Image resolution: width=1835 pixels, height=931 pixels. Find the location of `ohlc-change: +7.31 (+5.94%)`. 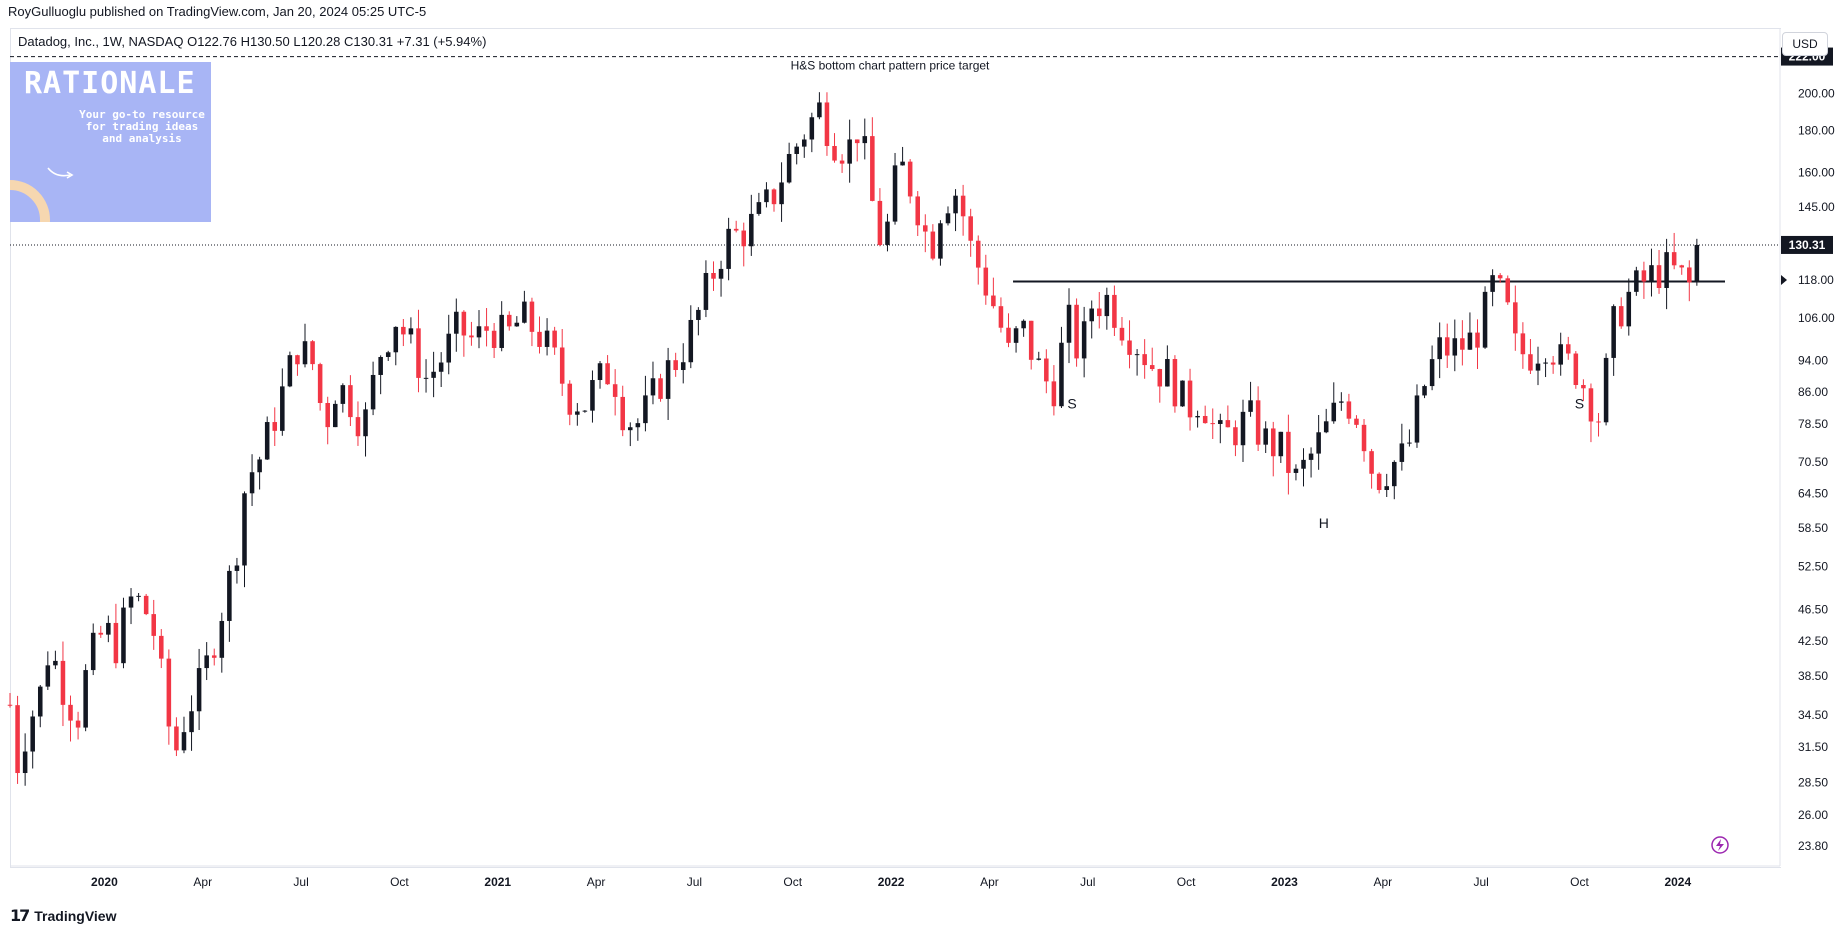

ohlc-change: +7.31 (+5.94%) is located at coordinates (441, 41).